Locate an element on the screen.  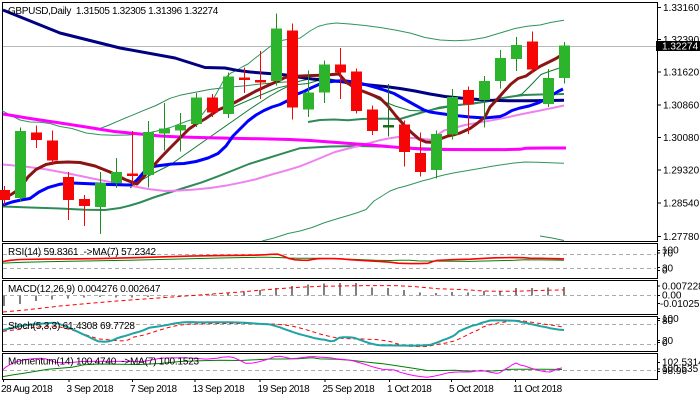
svg-text: -0.010256 is located at coordinates (680, 304).